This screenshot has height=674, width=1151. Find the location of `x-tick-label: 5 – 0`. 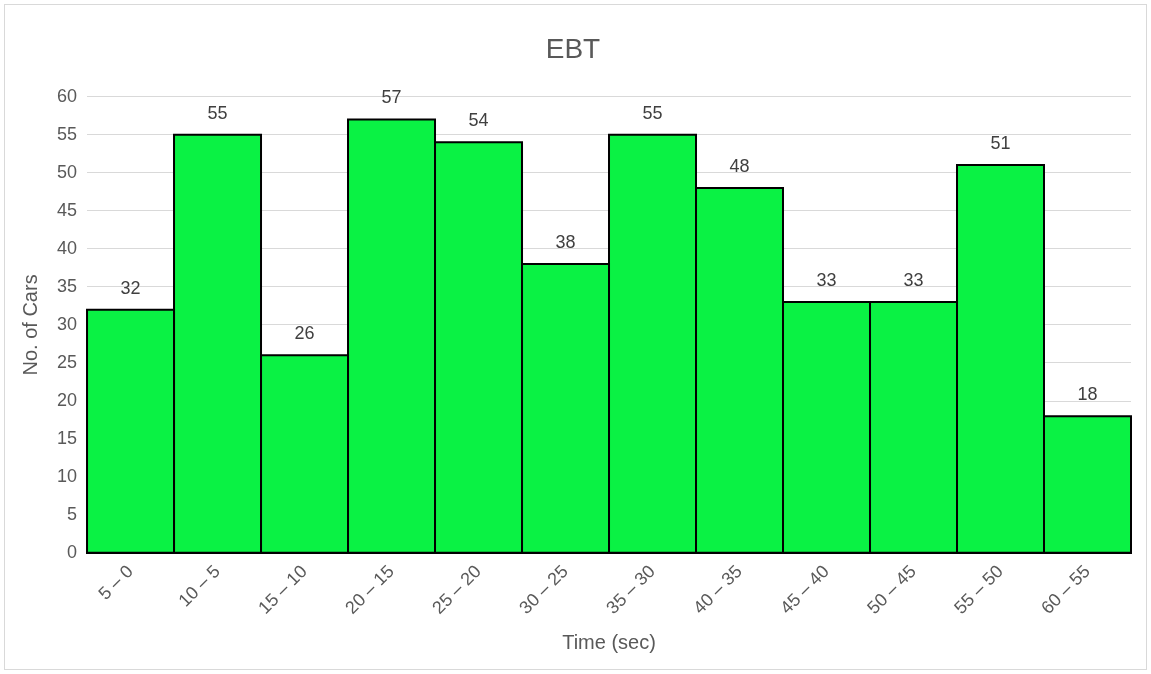

x-tick-label: 5 – 0 is located at coordinates (115, 582).